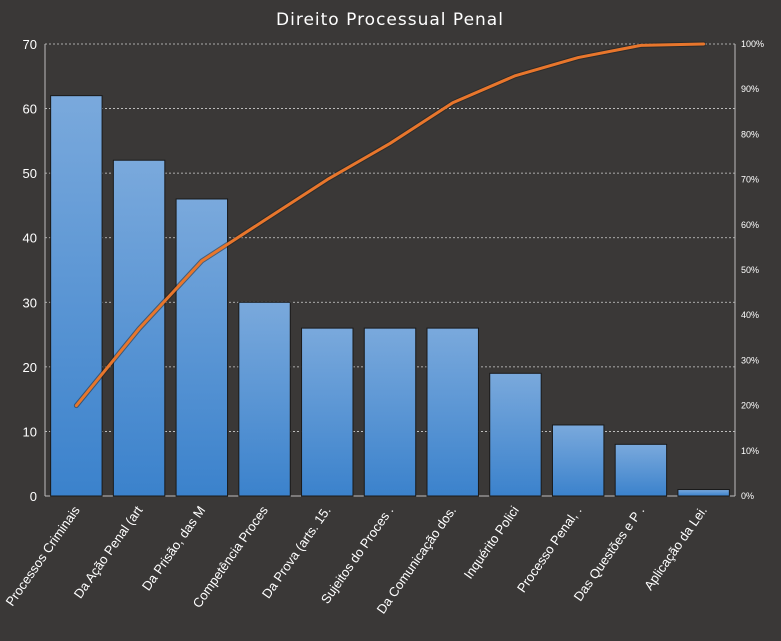 This screenshot has height=641, width=781. What do you see at coordinates (30, 367) in the screenshot?
I see `y-tick-label: 20` at bounding box center [30, 367].